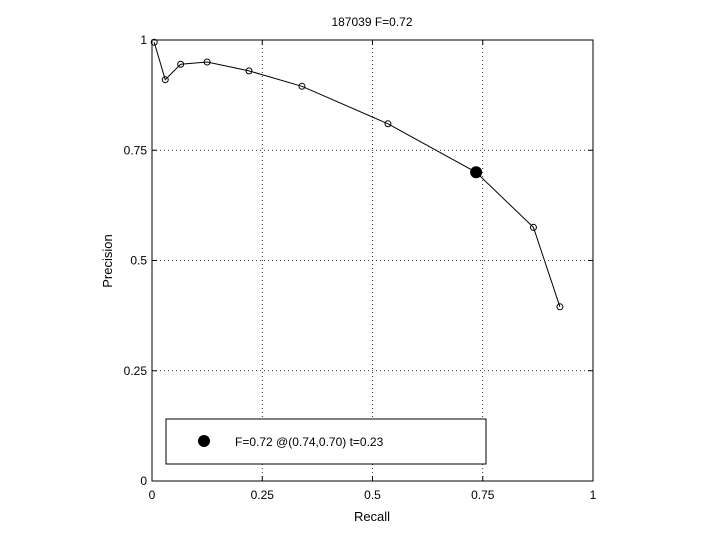 The image size is (720, 545). Describe the element at coordinates (136, 371) in the screenshot. I see `y-tick-label: 0.25` at that location.